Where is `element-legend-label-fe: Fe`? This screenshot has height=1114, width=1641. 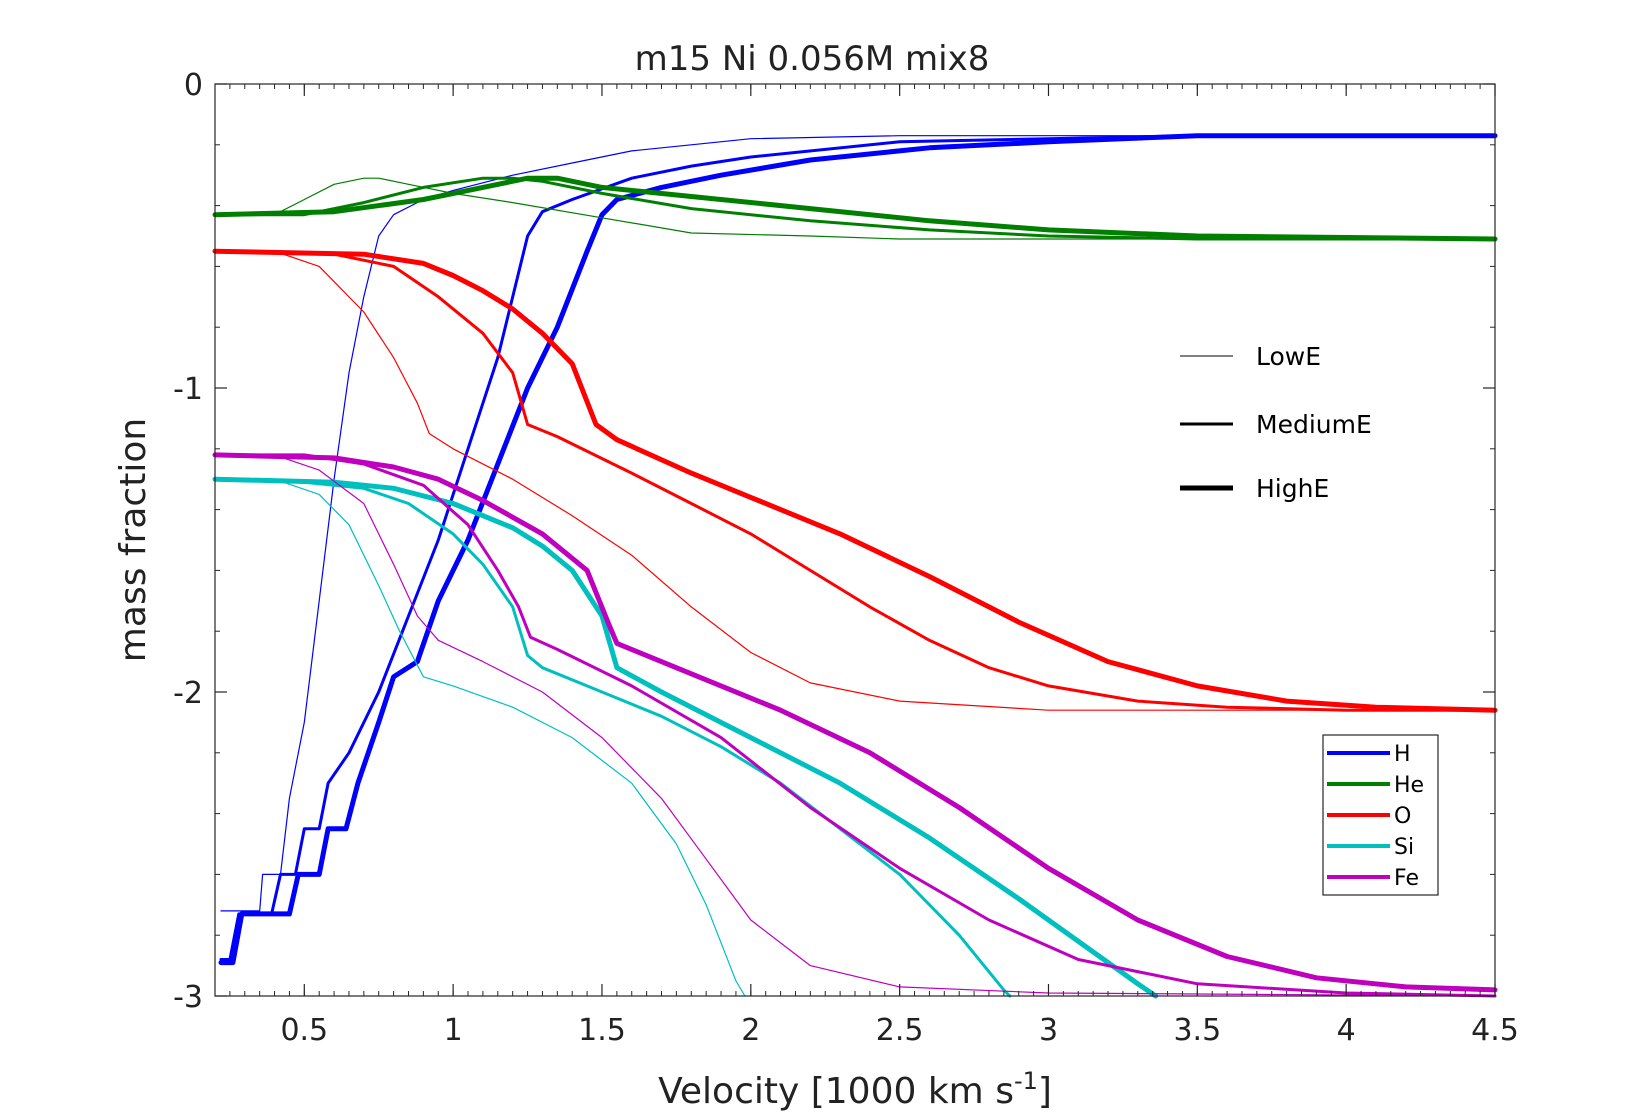
element-legend-label-fe: Fe is located at coordinates (1406, 878).